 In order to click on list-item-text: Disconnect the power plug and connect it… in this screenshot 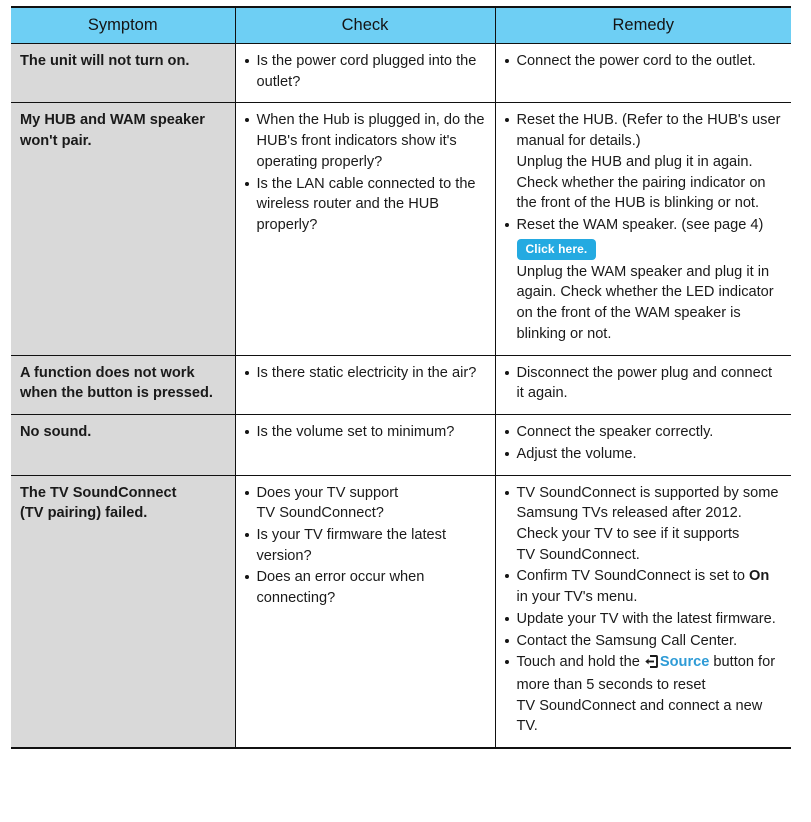, I will do `click(644, 383)`.